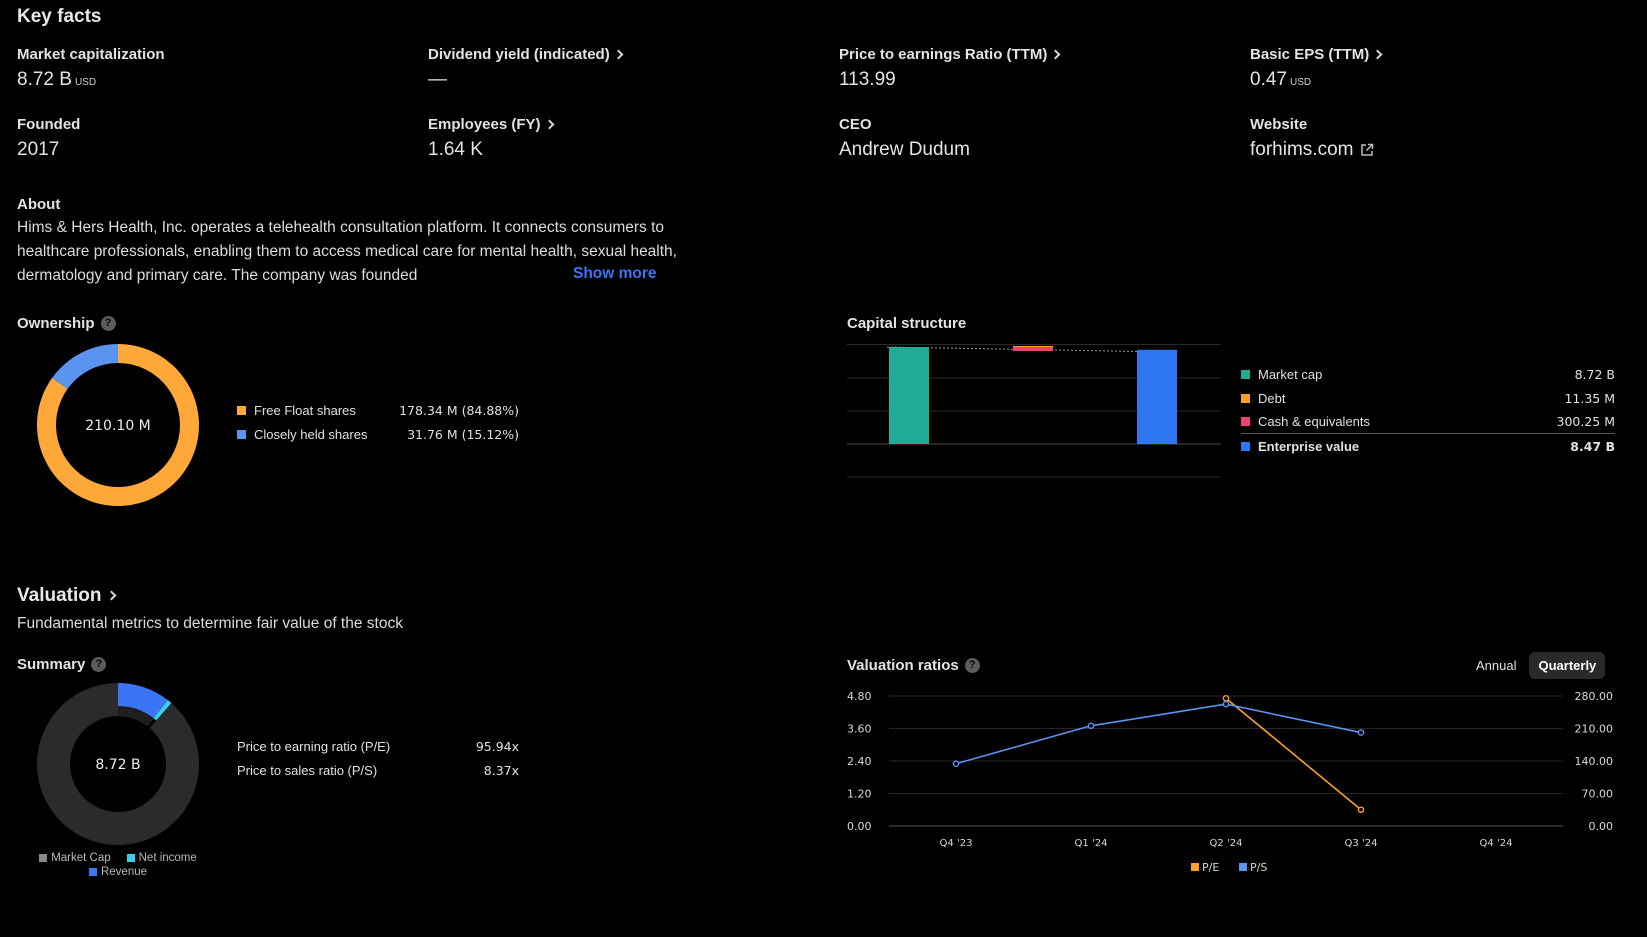 The height and width of the screenshot is (937, 1647). I want to click on valuation-header: Valuation, so click(67, 596).